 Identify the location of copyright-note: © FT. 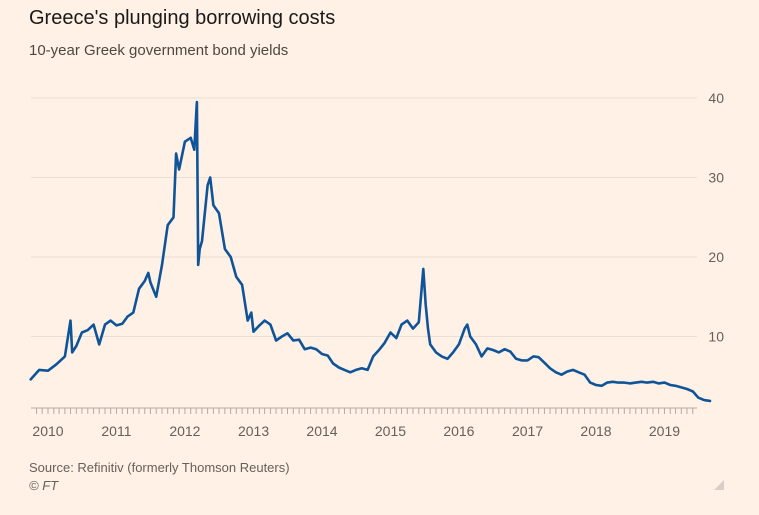
(44, 485).